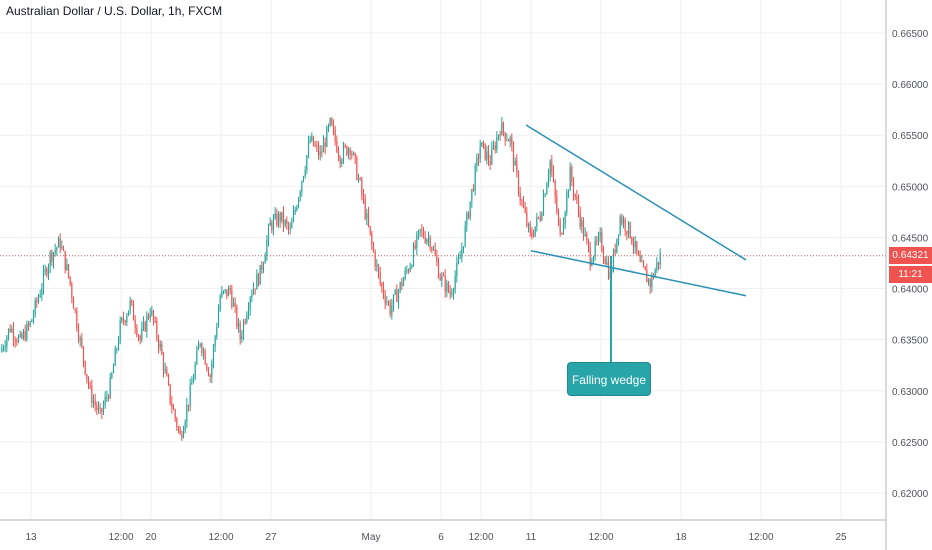 The width and height of the screenshot is (932, 550). What do you see at coordinates (910, 290) in the screenshot?
I see `y-tick-label: 0.64000` at bounding box center [910, 290].